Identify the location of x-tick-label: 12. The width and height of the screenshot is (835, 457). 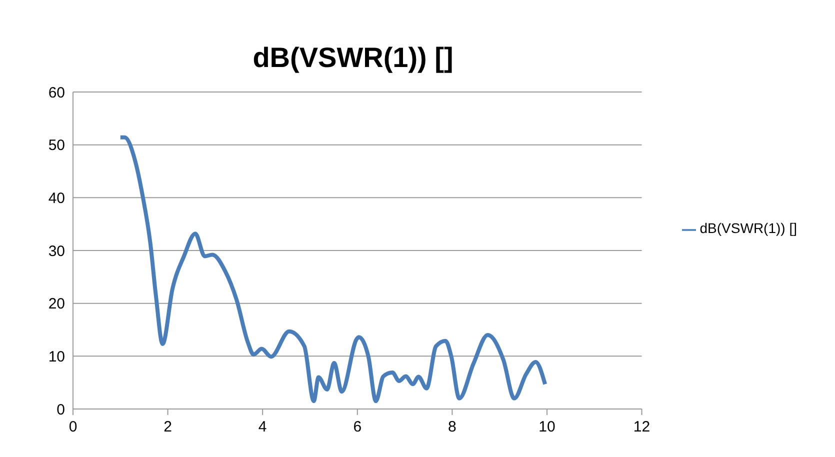
(641, 427).